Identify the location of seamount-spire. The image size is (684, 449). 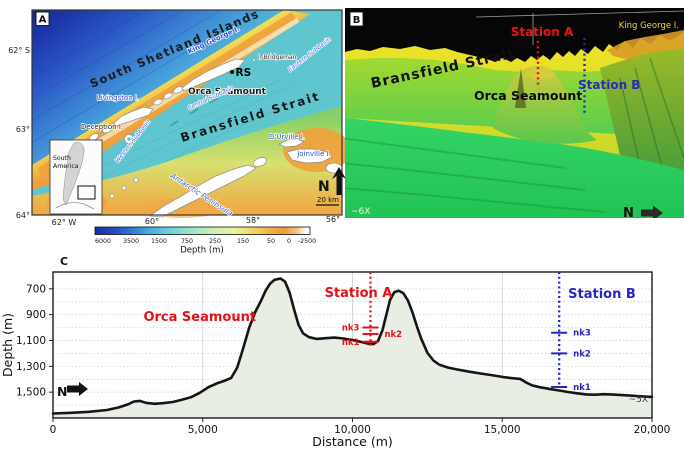
(520, 88).